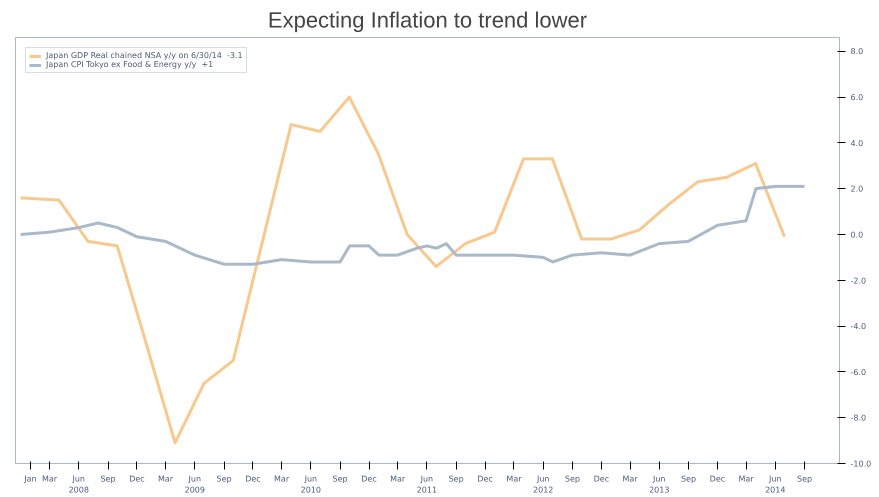  Describe the element at coordinates (857, 143) in the screenshot. I see `y-tick-label: 4.0` at that location.